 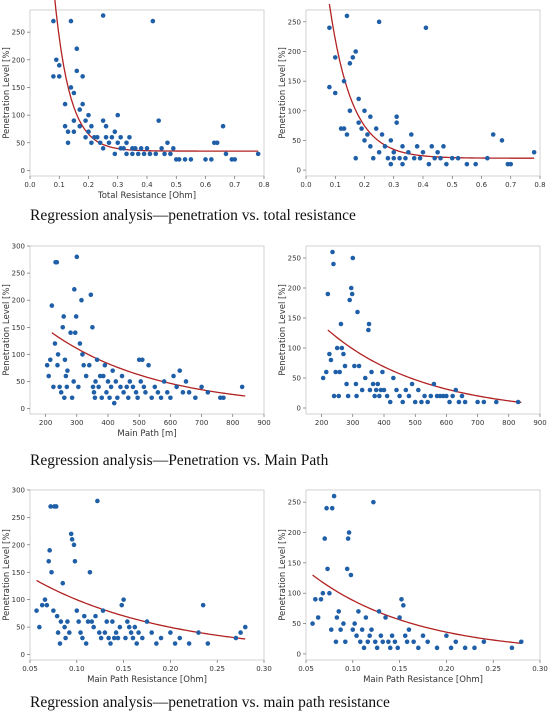 What do you see at coordinates (294, 319) in the screenshot?
I see `y-tick-label: 150` at bounding box center [294, 319].